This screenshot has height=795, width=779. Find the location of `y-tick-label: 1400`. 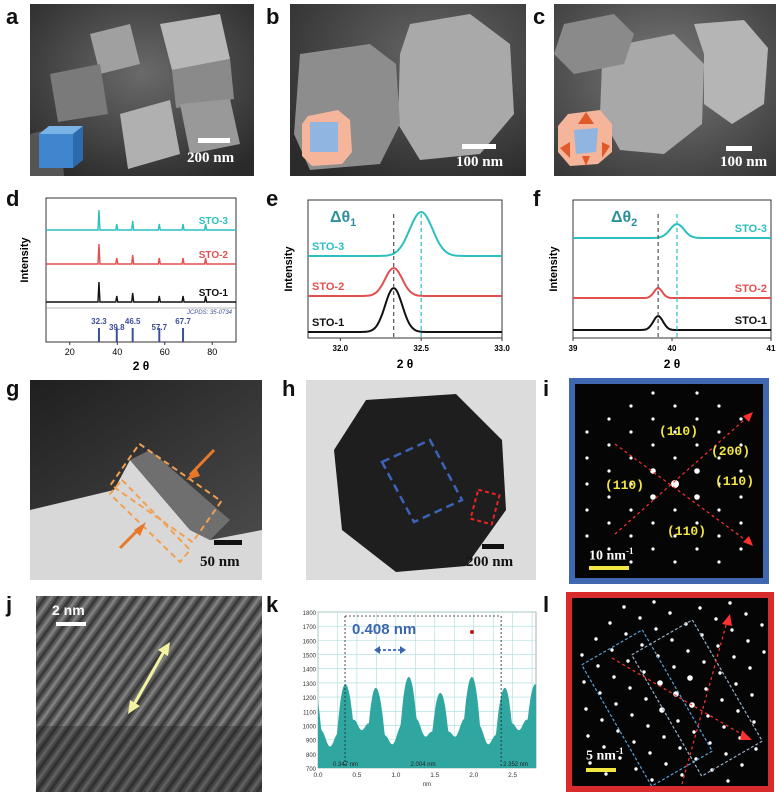

y-tick-label: 1400 is located at coordinates (310, 671).